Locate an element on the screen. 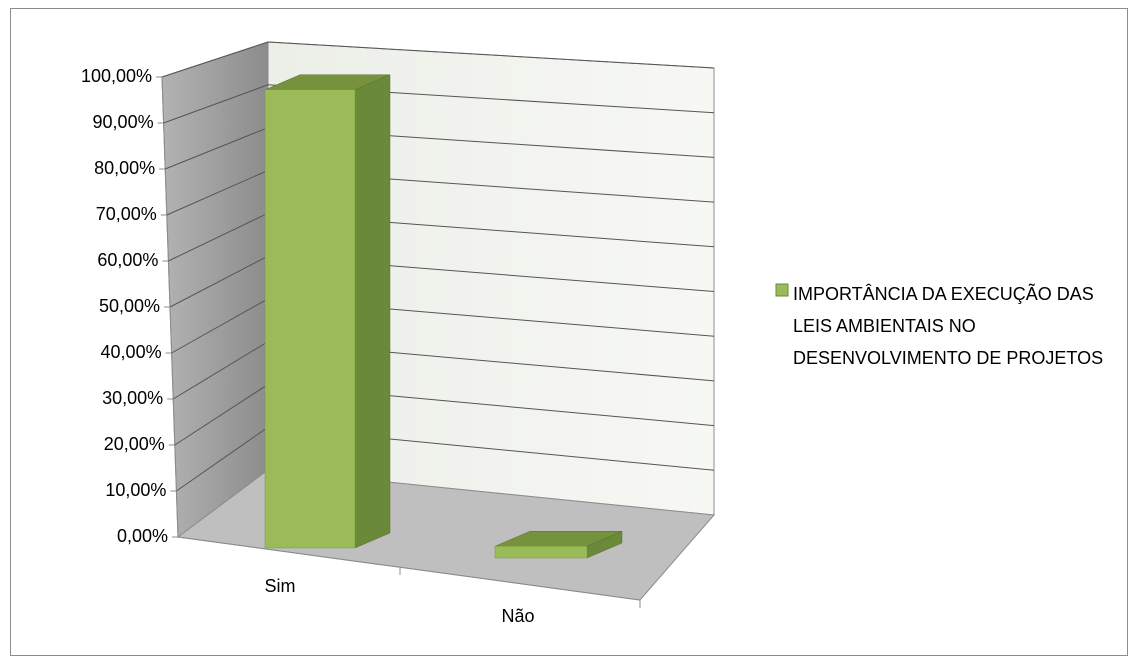 Image resolution: width=1139 pixels, height=664 pixels. y-tick-label: 60,00% is located at coordinates (127, 260).